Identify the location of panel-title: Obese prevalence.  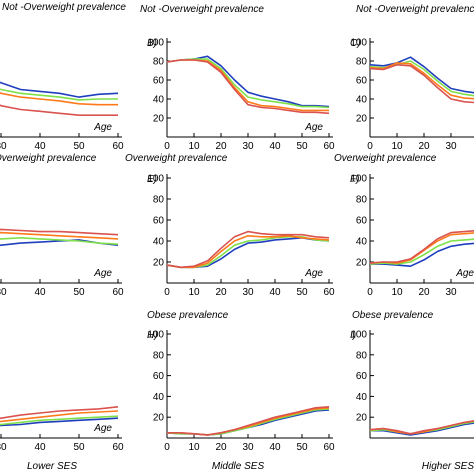
(188, 315).